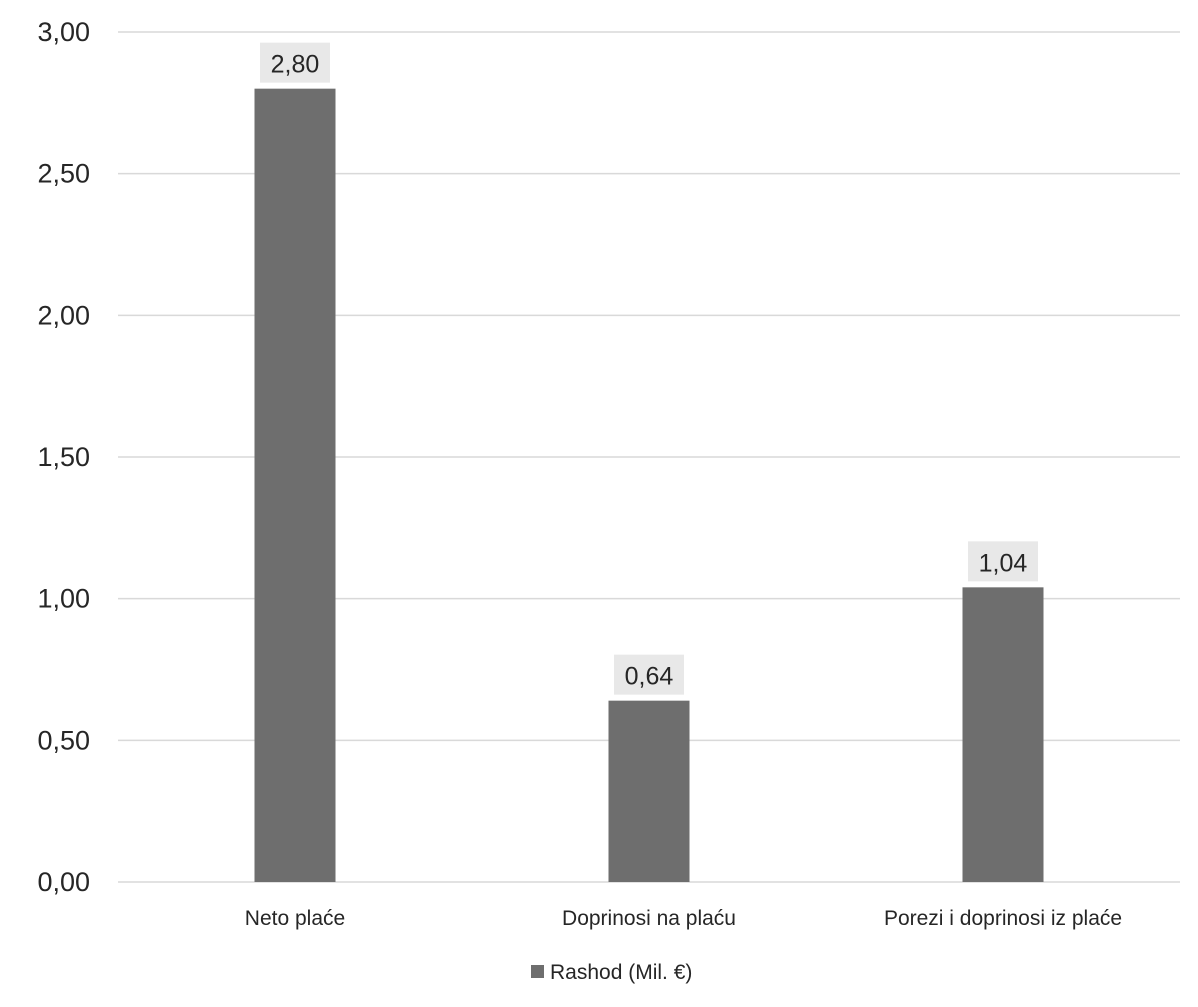 The height and width of the screenshot is (1007, 1198). Describe the element at coordinates (63, 599) in the screenshot. I see `y-tick-label: 1,00` at that location.